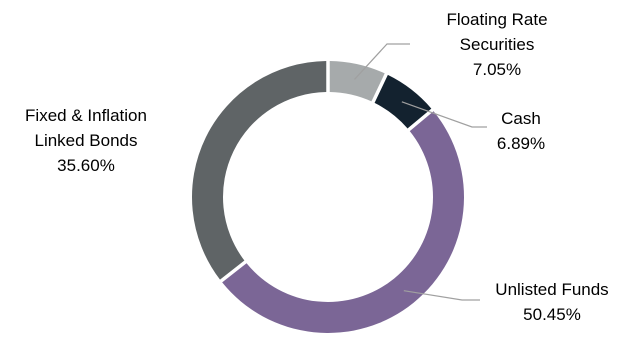 This screenshot has height=340, width=623. I want to click on leader-line-floating-rate-securities, so click(382, 61).